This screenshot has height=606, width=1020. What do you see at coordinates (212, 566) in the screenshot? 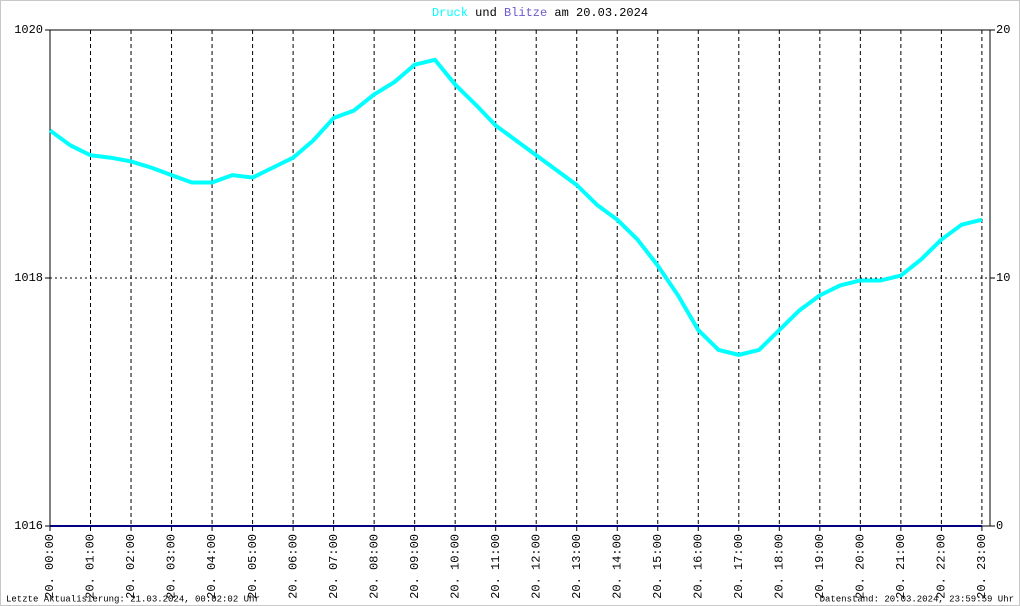
I see `x-tick-label: 20. 04:00` at bounding box center [212, 566].